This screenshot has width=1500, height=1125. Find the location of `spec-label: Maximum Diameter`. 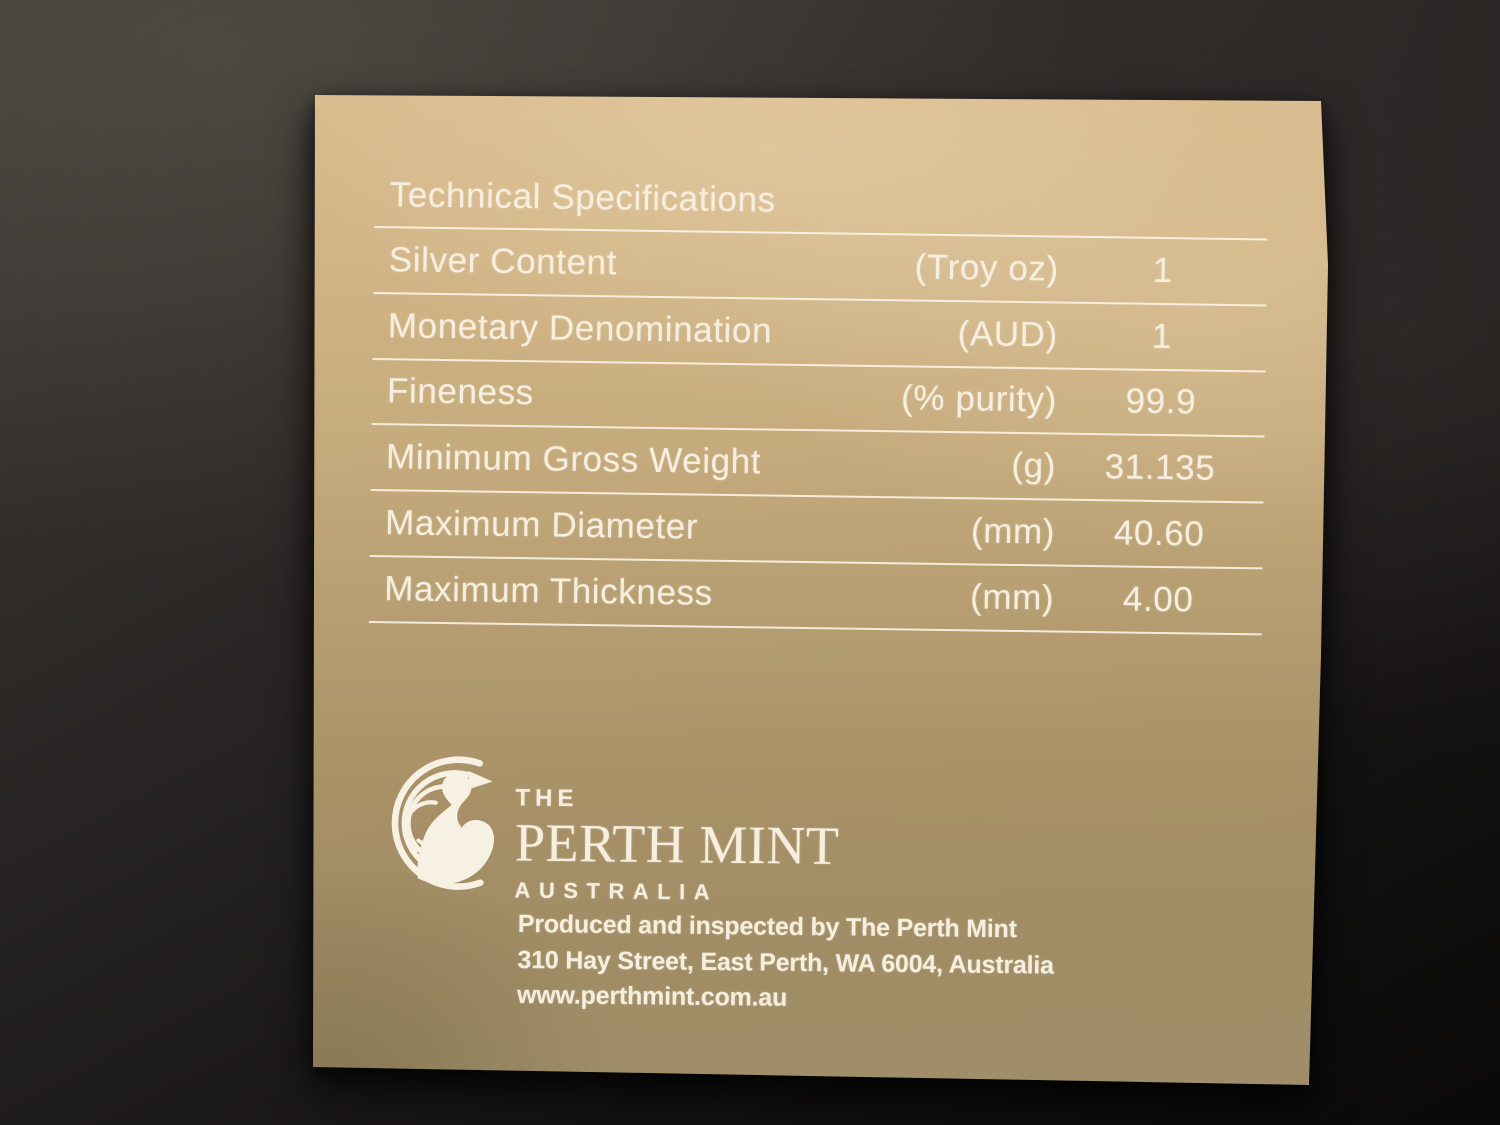

spec-label: Maximum Diameter is located at coordinates (541, 525).